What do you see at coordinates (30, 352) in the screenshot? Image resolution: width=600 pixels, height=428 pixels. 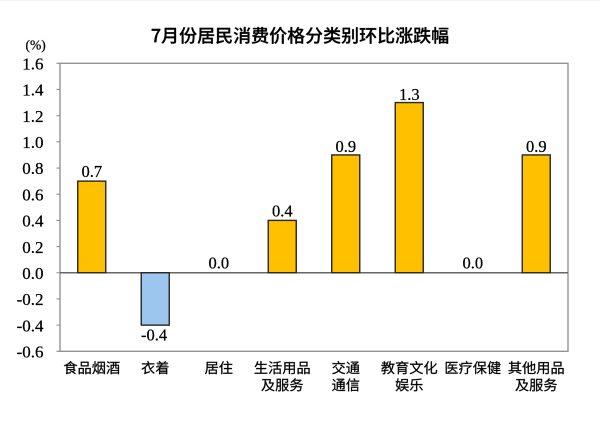 I see `svg-text: -0.6` at bounding box center [30, 352].